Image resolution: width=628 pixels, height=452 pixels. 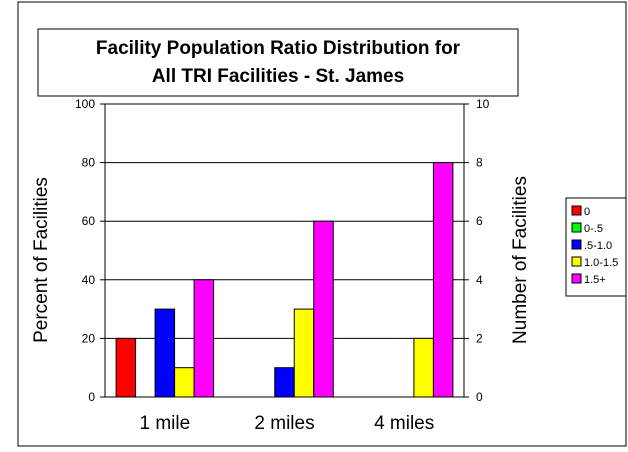 I want to click on legend: 0 0-.5 .5-1.0 1.0-1.5 1.5+, so click(x=596, y=247).